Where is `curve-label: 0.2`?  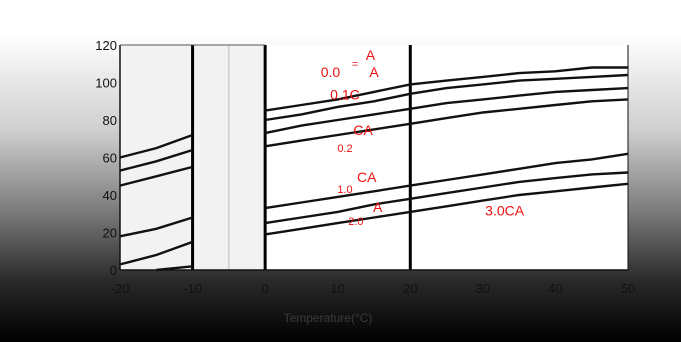
curve-label: 0.2 is located at coordinates (344, 149).